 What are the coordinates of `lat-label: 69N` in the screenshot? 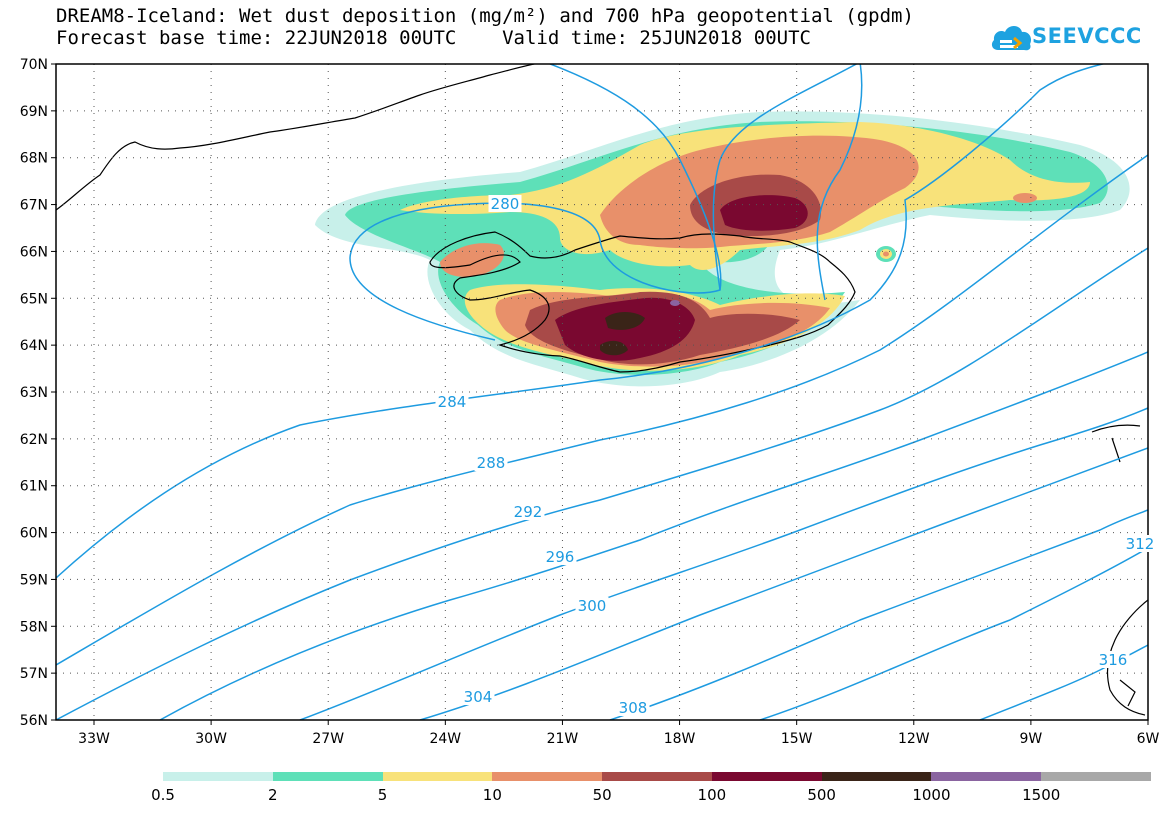 It's located at (34, 112).